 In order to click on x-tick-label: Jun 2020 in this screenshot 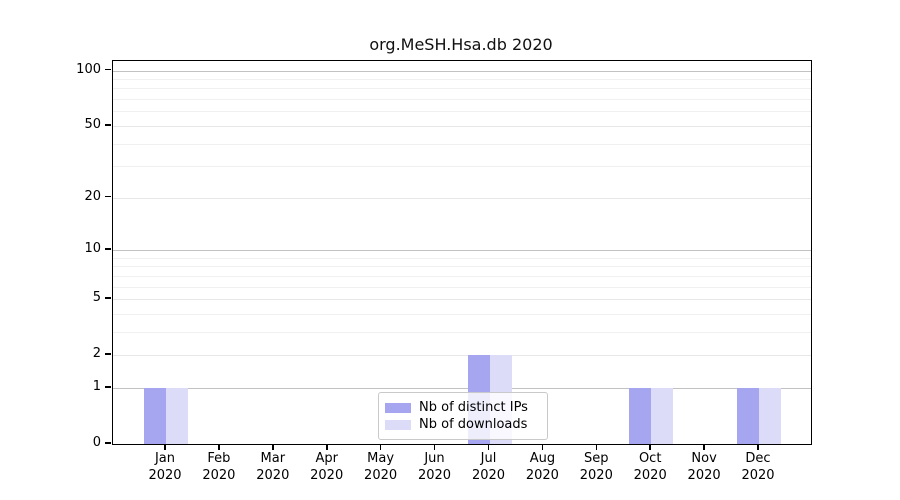, I will do `click(434, 467)`.